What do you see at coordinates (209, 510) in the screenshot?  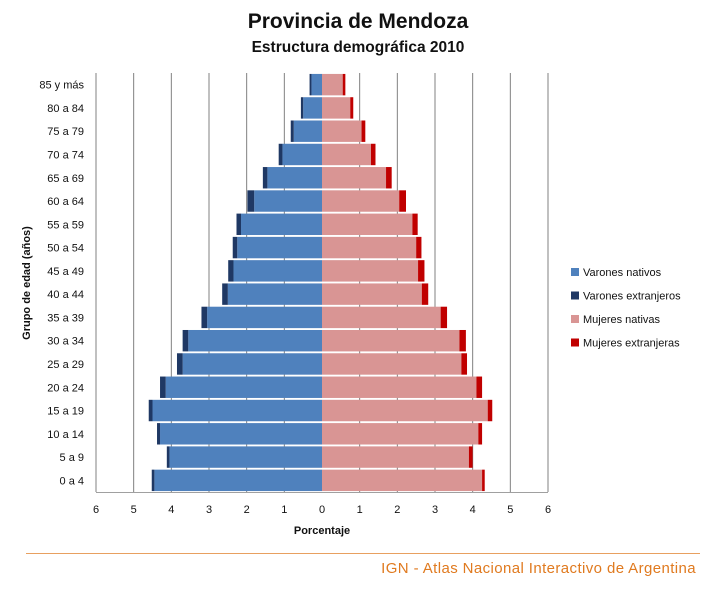 I see `x-tick-label-3: 3` at bounding box center [209, 510].